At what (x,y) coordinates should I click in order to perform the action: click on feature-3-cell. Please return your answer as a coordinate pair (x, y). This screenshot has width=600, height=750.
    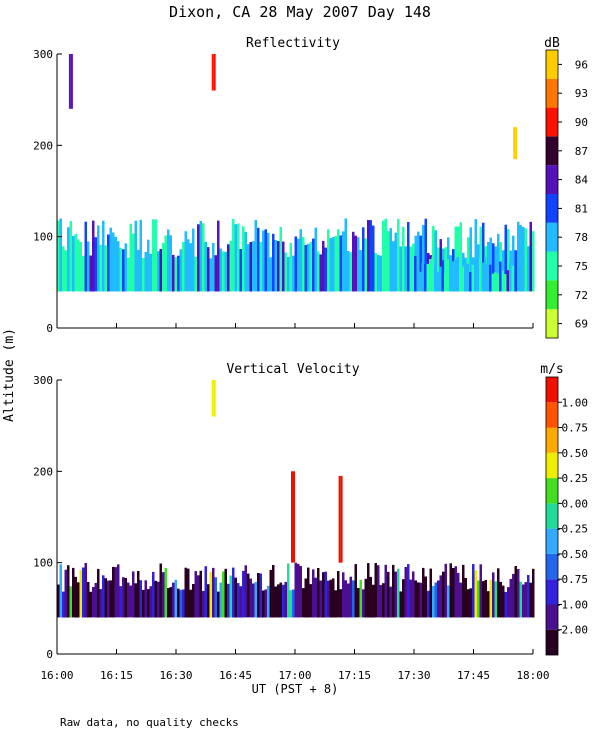
    Looking at the image, I should click on (214, 398).